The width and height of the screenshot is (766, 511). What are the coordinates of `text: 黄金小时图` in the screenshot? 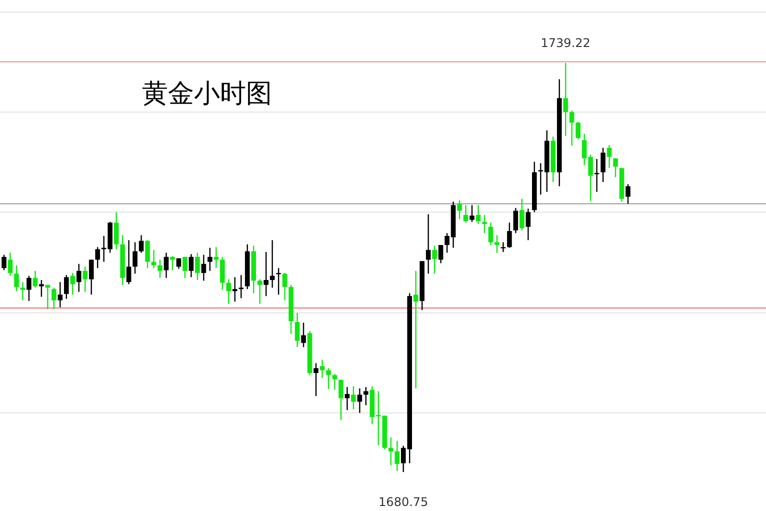 It's located at (207, 94).